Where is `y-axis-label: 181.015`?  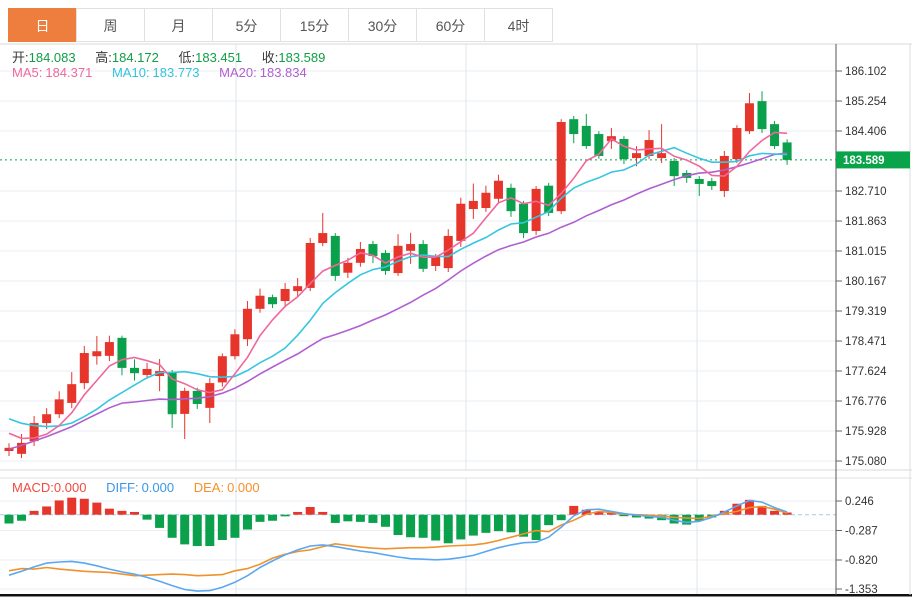
y-axis-label: 181.015 is located at coordinates (866, 252).